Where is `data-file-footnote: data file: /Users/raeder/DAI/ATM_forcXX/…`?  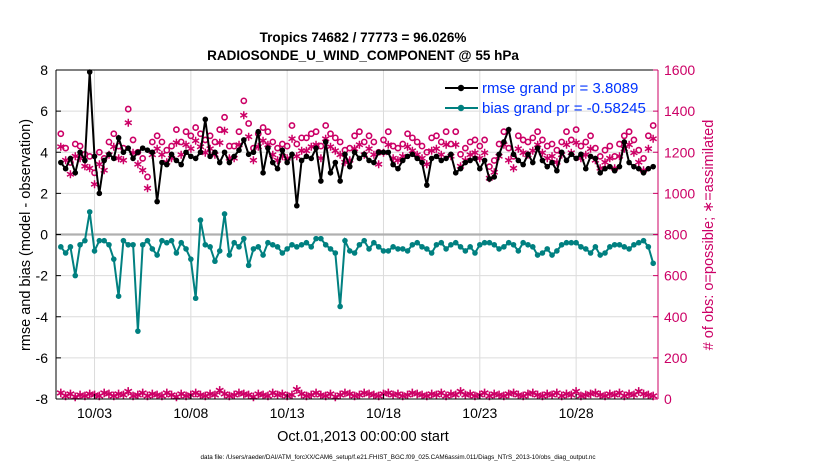 data-file-footnote: data file: /Users/raeder/DAI/ATM_forcXX/… is located at coordinates (397, 457).